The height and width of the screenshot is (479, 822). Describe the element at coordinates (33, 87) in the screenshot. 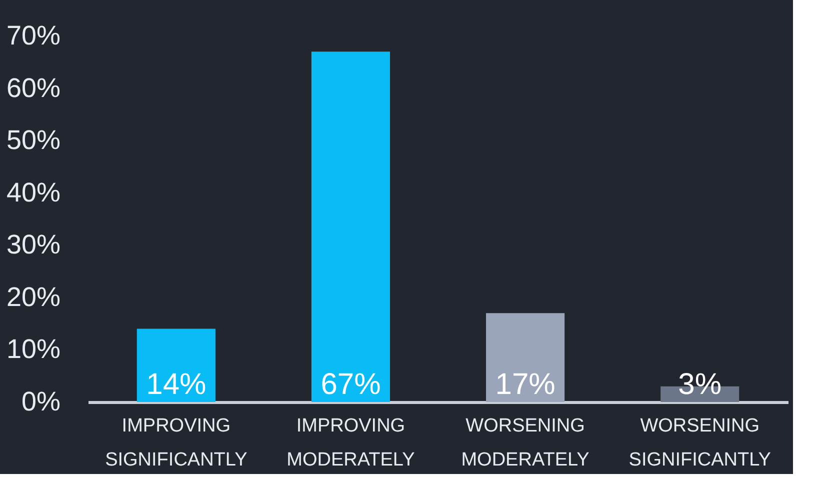

I see `y-tick-label: 60%` at that location.